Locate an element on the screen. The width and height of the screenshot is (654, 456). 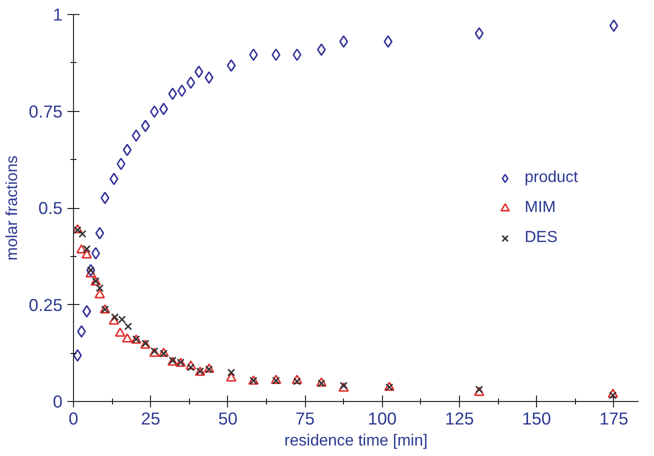
legend-label: product is located at coordinates (551, 177).